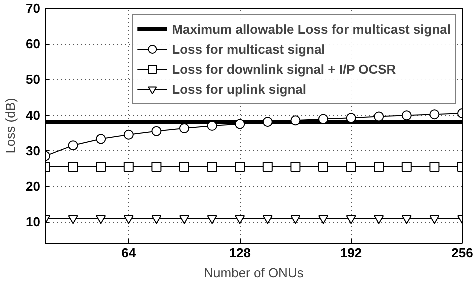  I want to click on y-tick-label: 50, so click(33, 80).